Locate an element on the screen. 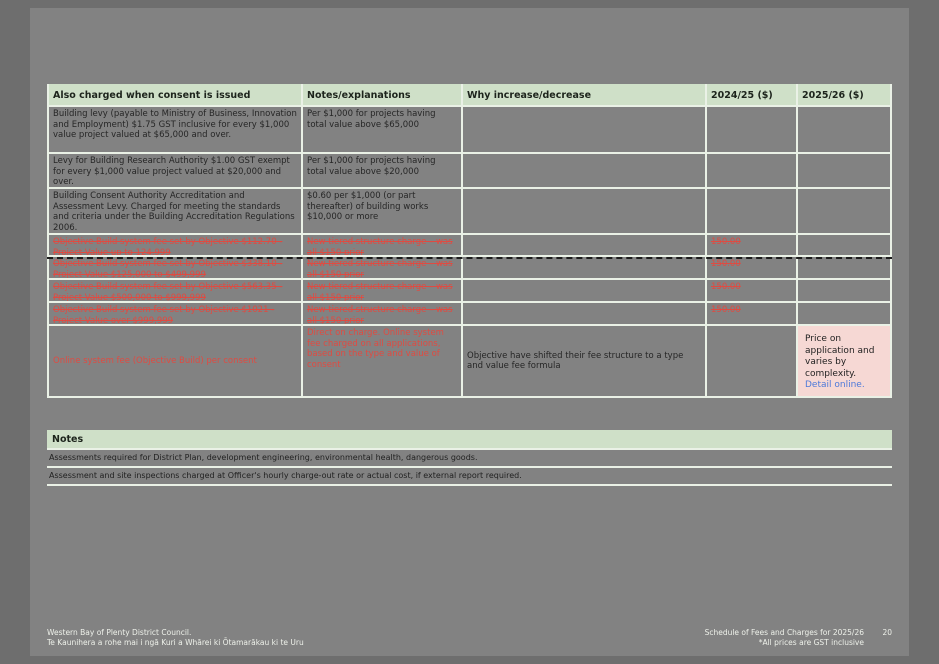 This screenshot has height=664, width=939. annotation-dashed-line is located at coordinates (469, 258).